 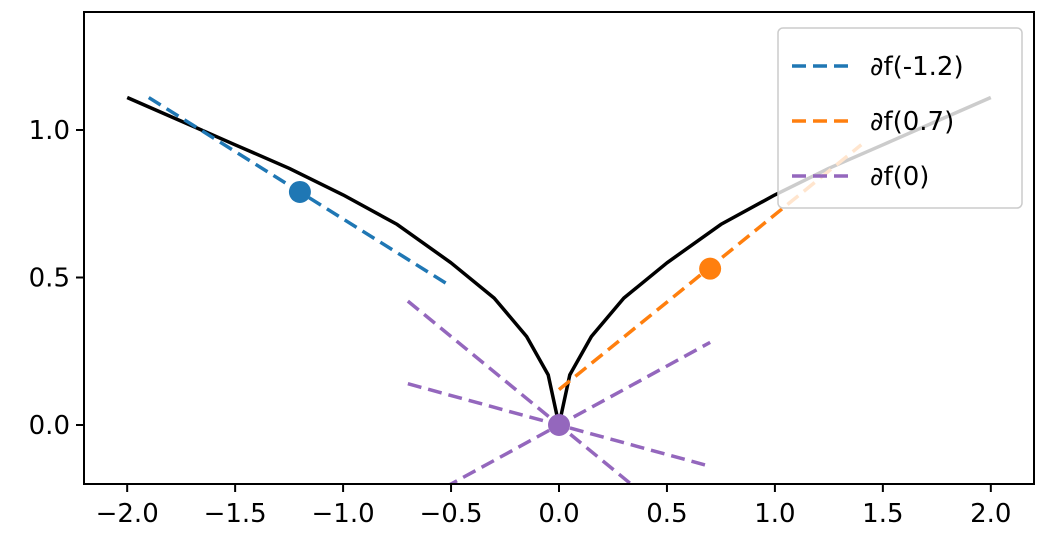 What do you see at coordinates (450, 514) in the screenshot?
I see `x-tick-label: −0.5` at bounding box center [450, 514].